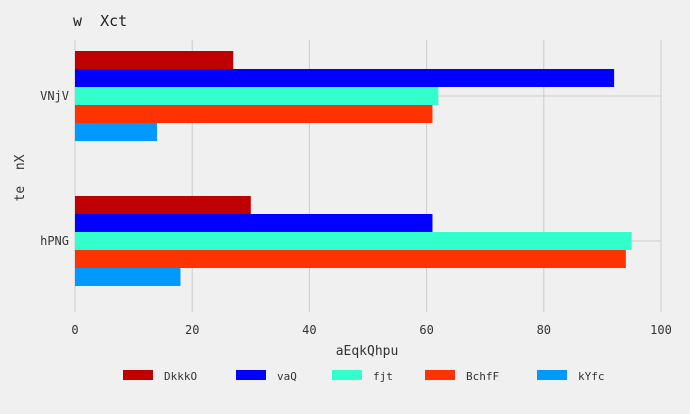 The height and width of the screenshot is (414, 690). Describe the element at coordinates (54, 96) in the screenshot. I see `y-tick-label: VNjV` at that location.